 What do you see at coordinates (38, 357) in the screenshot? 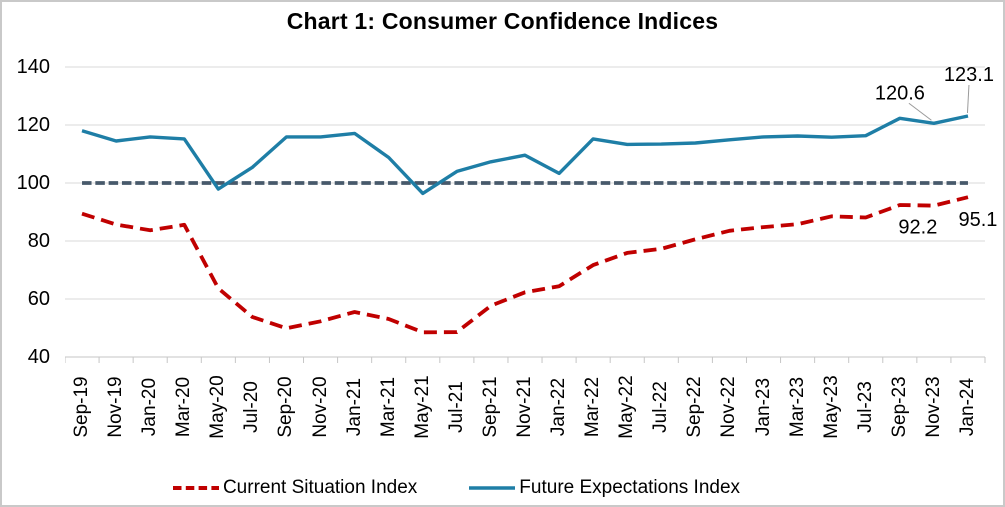
I see `y-axis-label: 40` at bounding box center [38, 357].